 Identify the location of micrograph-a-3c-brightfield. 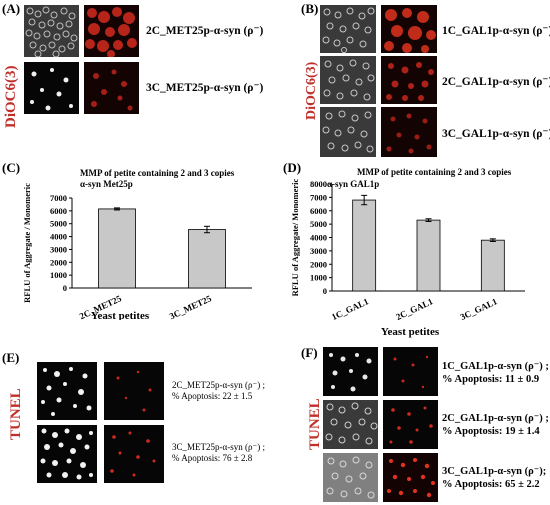
(51, 88).